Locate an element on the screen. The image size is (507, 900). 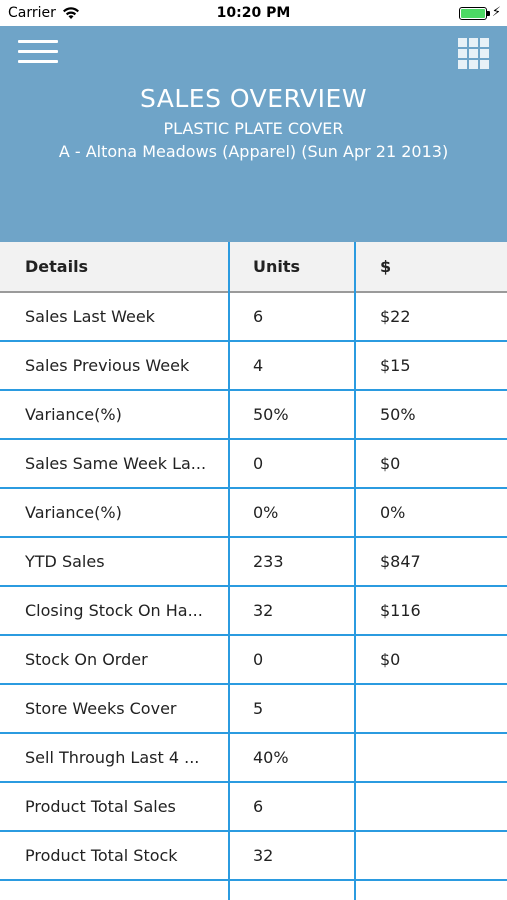
table-row: YTD Sales 233 $847 is located at coordinates (253, 562).